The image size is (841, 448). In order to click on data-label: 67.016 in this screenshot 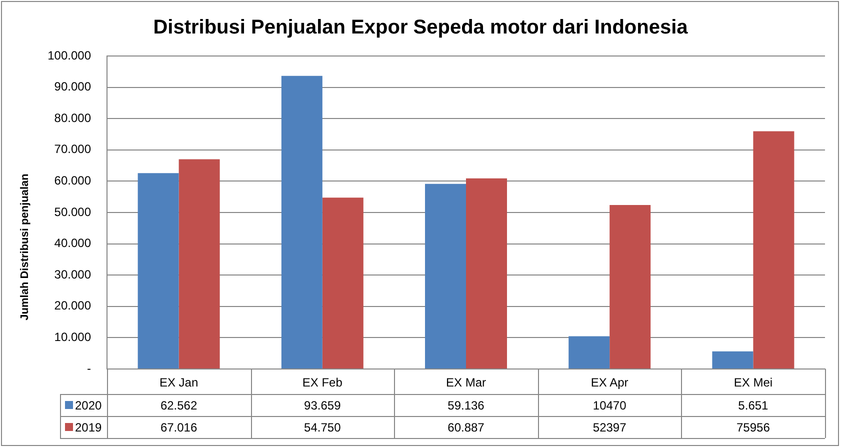, I will do `click(179, 427)`.